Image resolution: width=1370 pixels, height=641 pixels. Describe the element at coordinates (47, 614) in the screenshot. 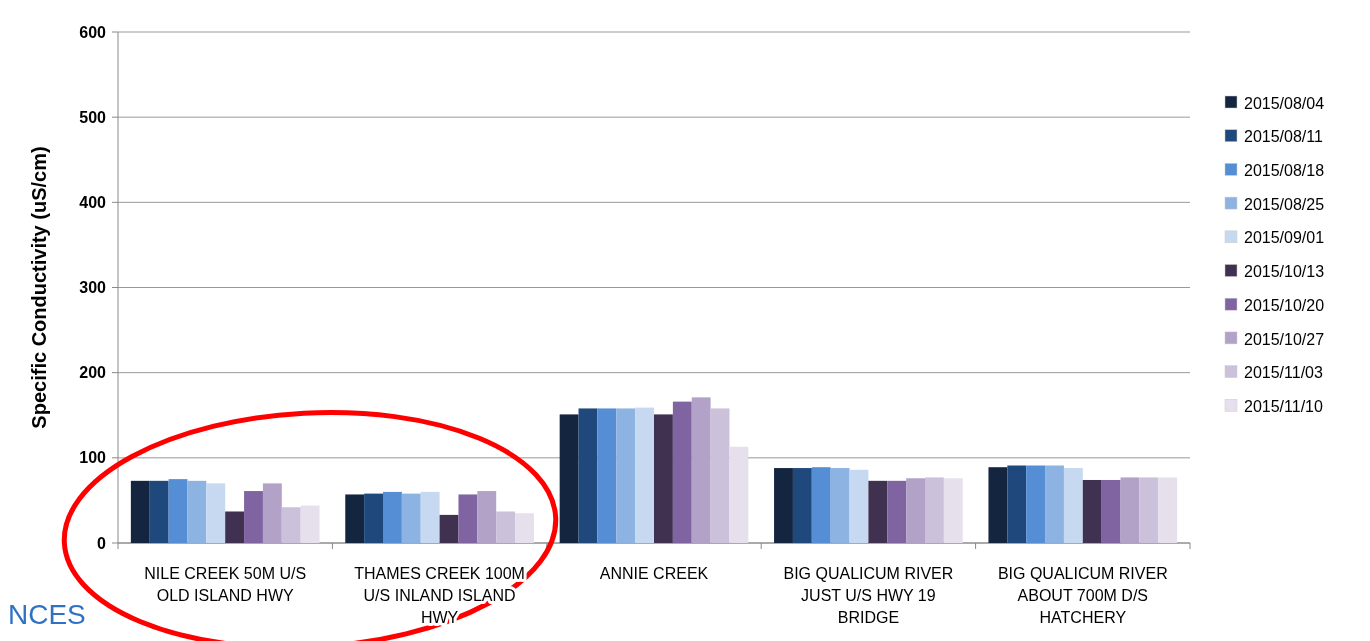

I see `text: NCES` at that location.